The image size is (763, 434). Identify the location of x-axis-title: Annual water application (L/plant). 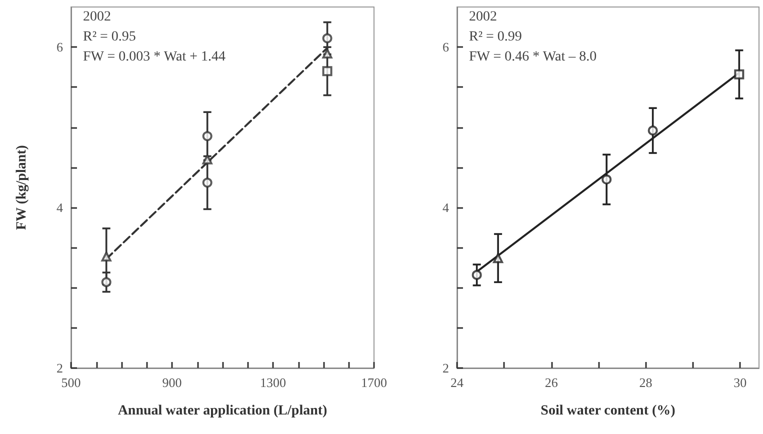
(223, 411).